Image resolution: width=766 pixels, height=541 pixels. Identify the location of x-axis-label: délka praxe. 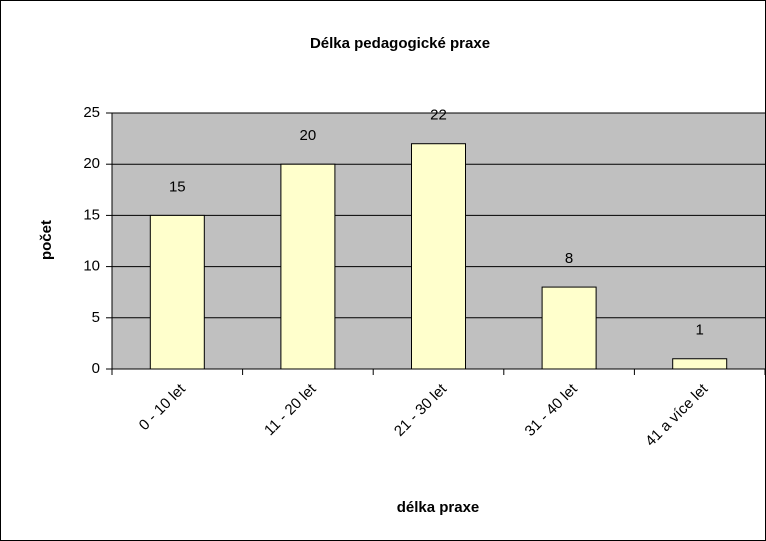
(438, 507).